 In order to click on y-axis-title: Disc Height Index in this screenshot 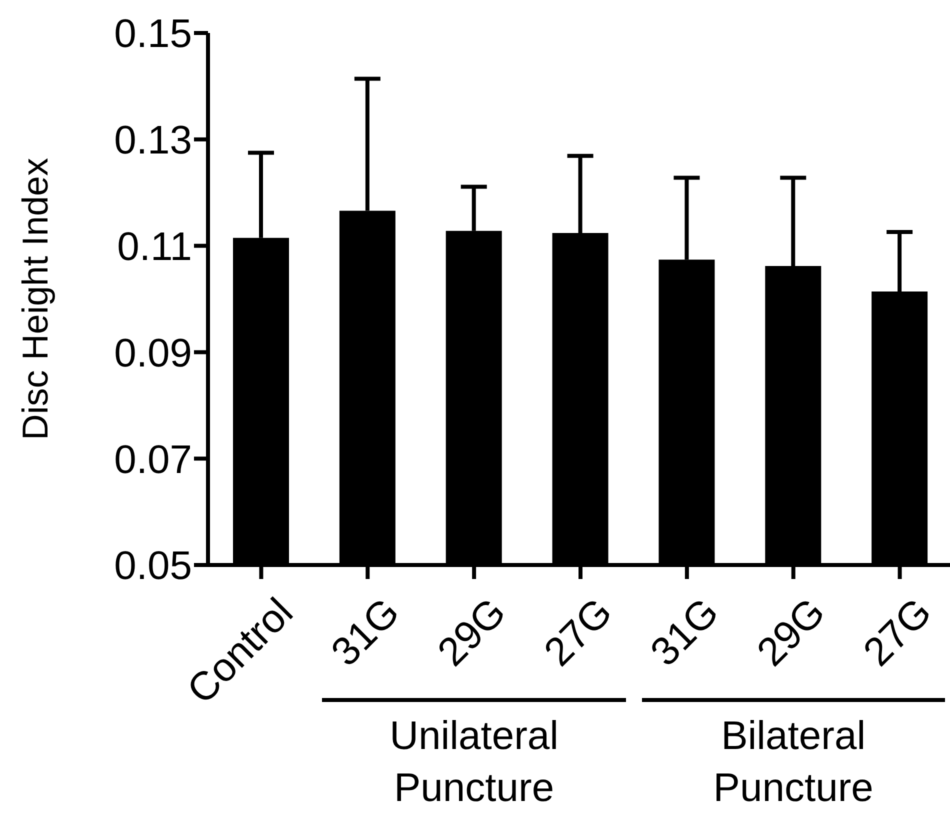, I will do `click(35, 299)`.